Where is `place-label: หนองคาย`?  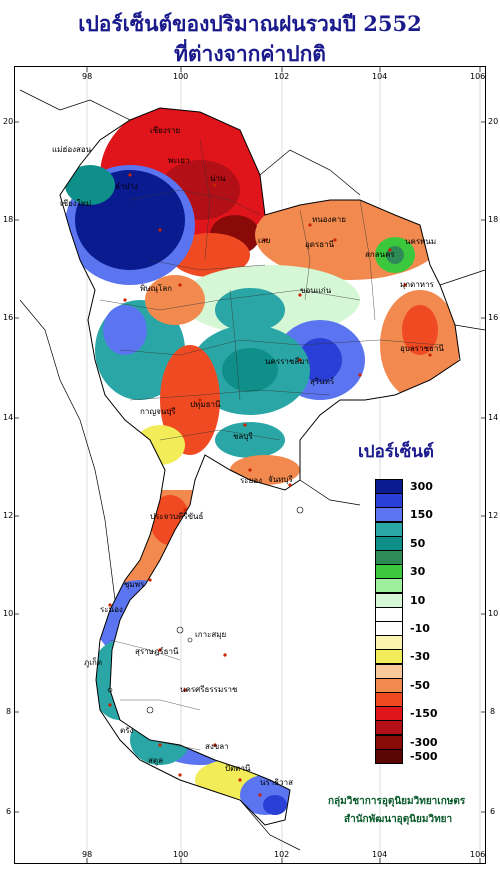
place-label: หนองคาย is located at coordinates (329, 219).